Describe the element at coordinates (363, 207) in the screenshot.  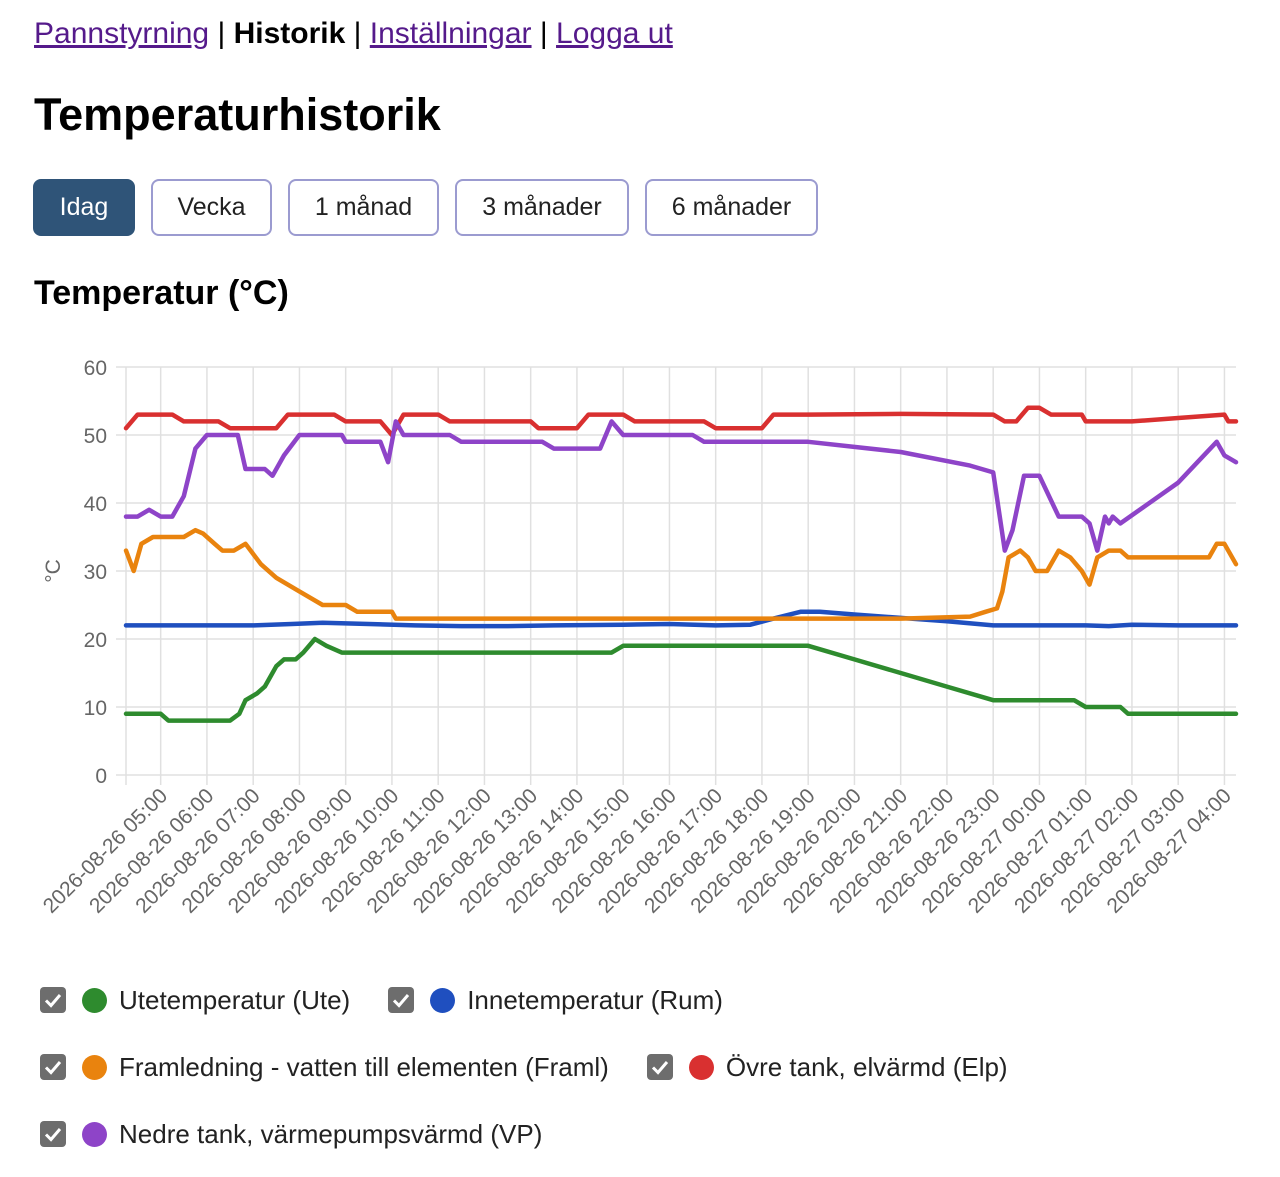
I see `range-button-1-manad: 1 månad` at that location.